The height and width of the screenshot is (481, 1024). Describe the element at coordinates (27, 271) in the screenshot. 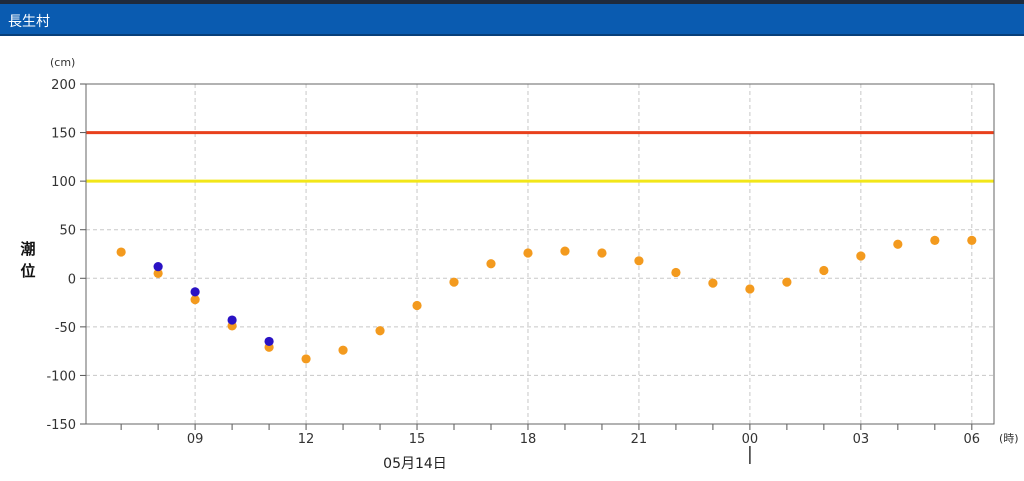

I see `y-axis-title: 位` at that location.